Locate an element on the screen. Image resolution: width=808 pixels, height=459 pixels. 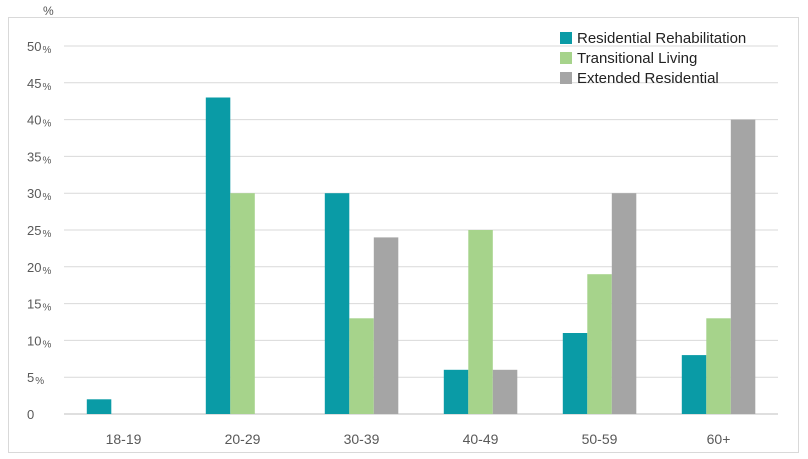
y-tick-value: 50 is located at coordinates (34, 46).